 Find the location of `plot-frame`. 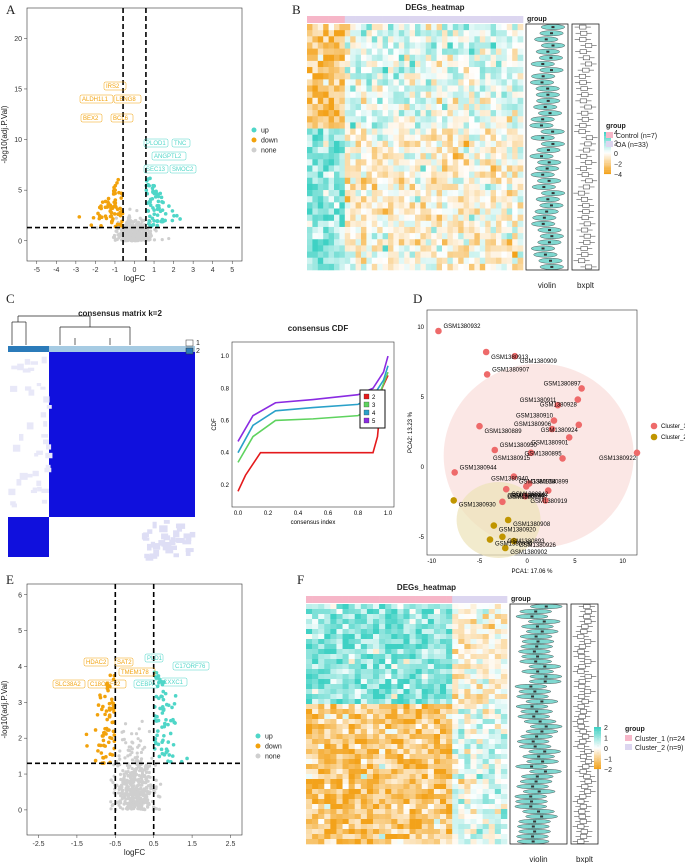

plot-frame is located at coordinates (134, 134).